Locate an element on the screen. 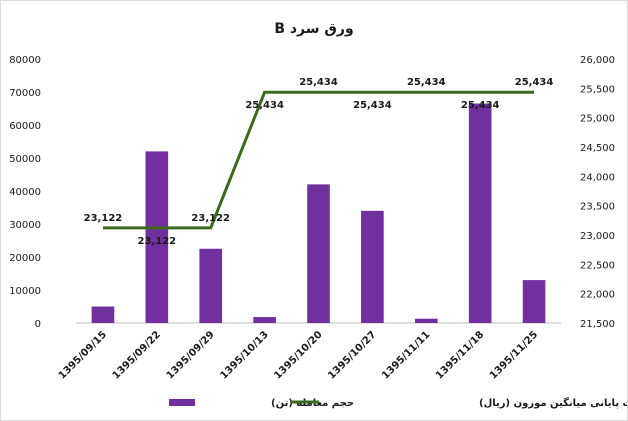  y-left-tick-label: 0 is located at coordinates (38, 324).